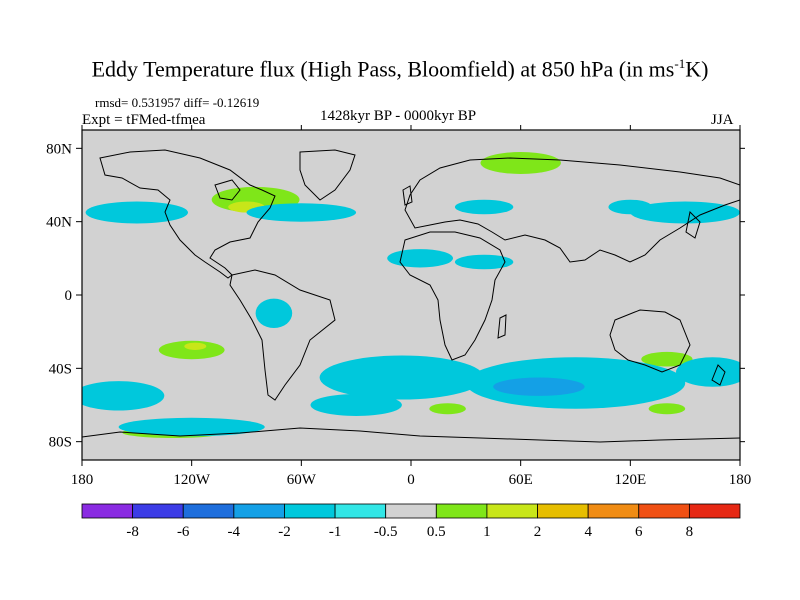 The height and width of the screenshot is (600, 800). I want to click on coastline-eurasia, so click(572, 210).